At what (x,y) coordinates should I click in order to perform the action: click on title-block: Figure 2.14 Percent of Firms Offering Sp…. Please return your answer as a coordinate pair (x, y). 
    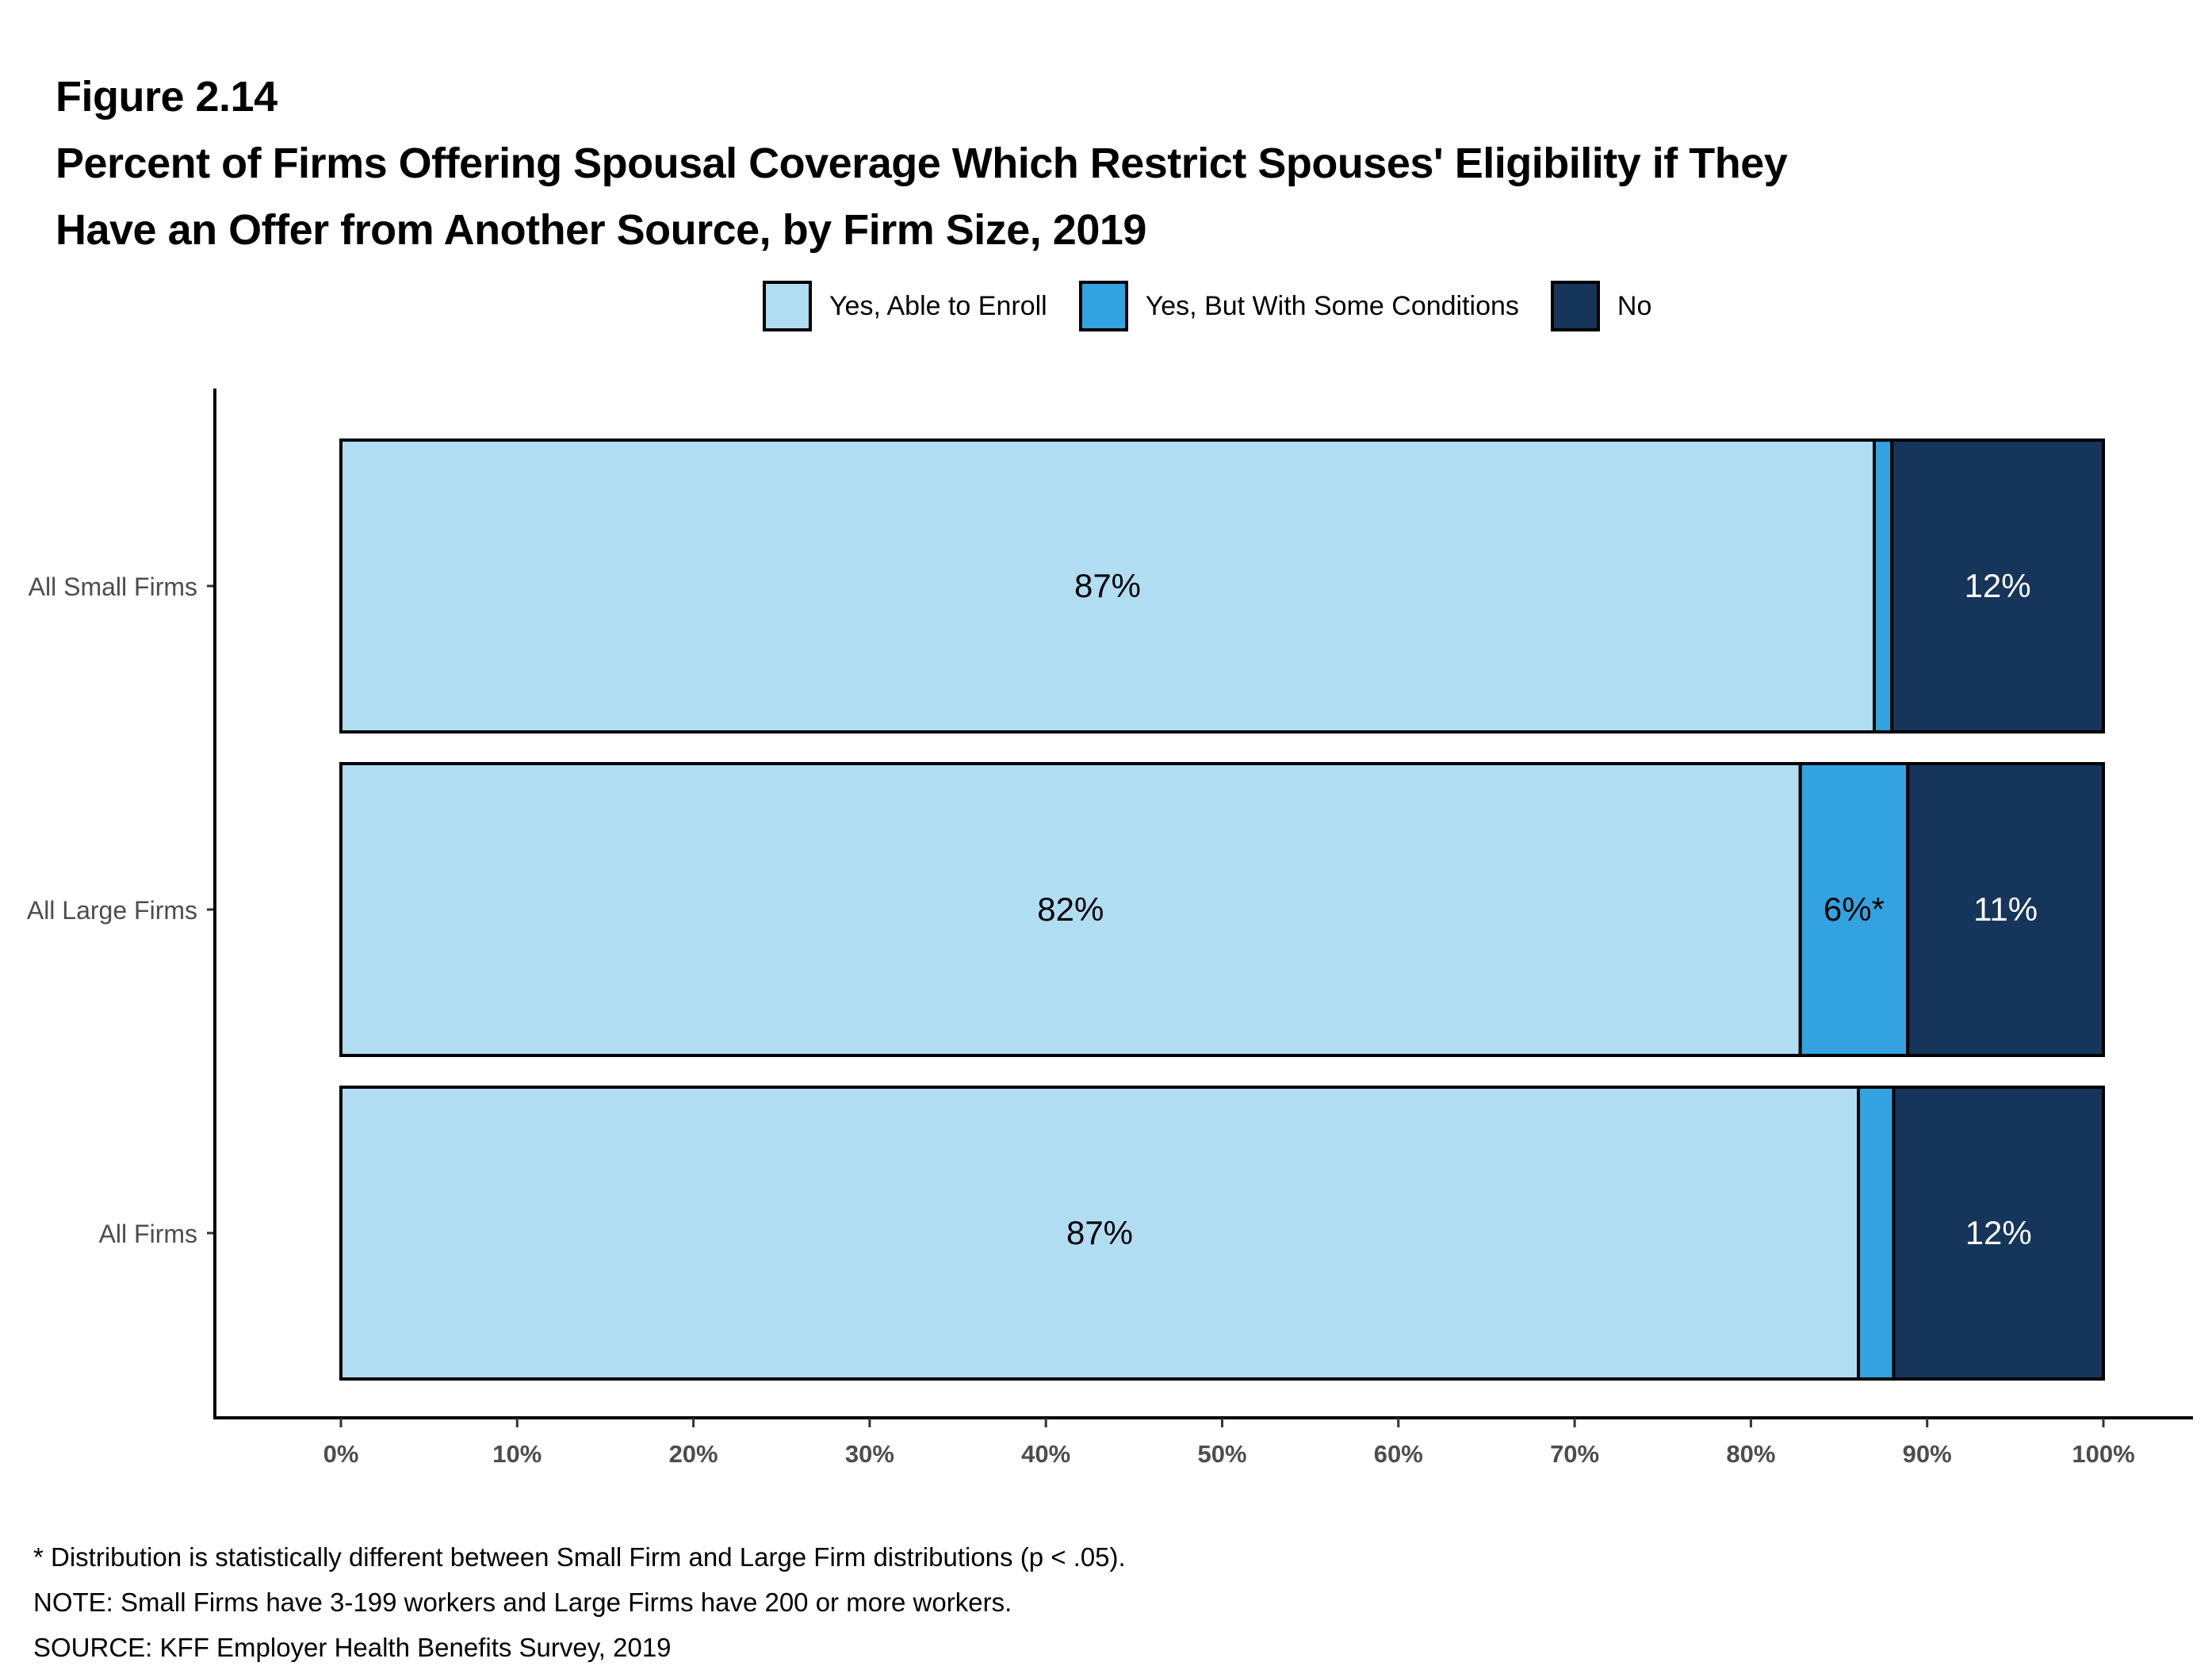
    Looking at the image, I should click on (1086, 163).